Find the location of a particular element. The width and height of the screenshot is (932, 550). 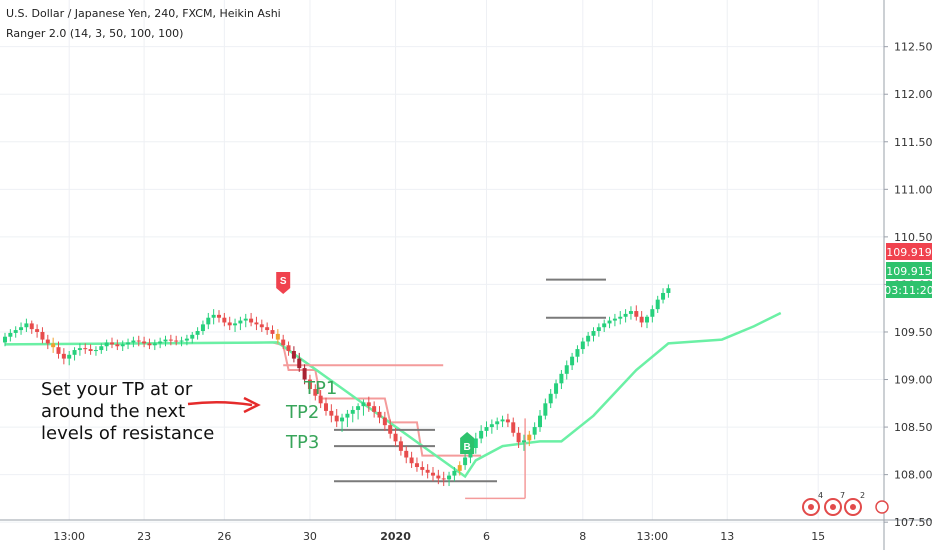

sell-marker-icon is located at coordinates (283, 283).